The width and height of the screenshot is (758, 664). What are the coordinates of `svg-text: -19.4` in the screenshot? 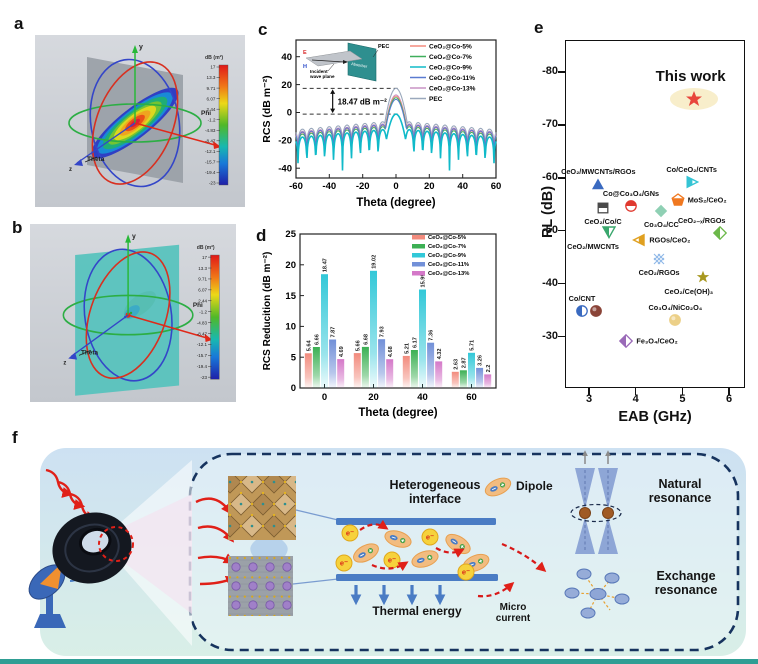 It's located at (210, 172).